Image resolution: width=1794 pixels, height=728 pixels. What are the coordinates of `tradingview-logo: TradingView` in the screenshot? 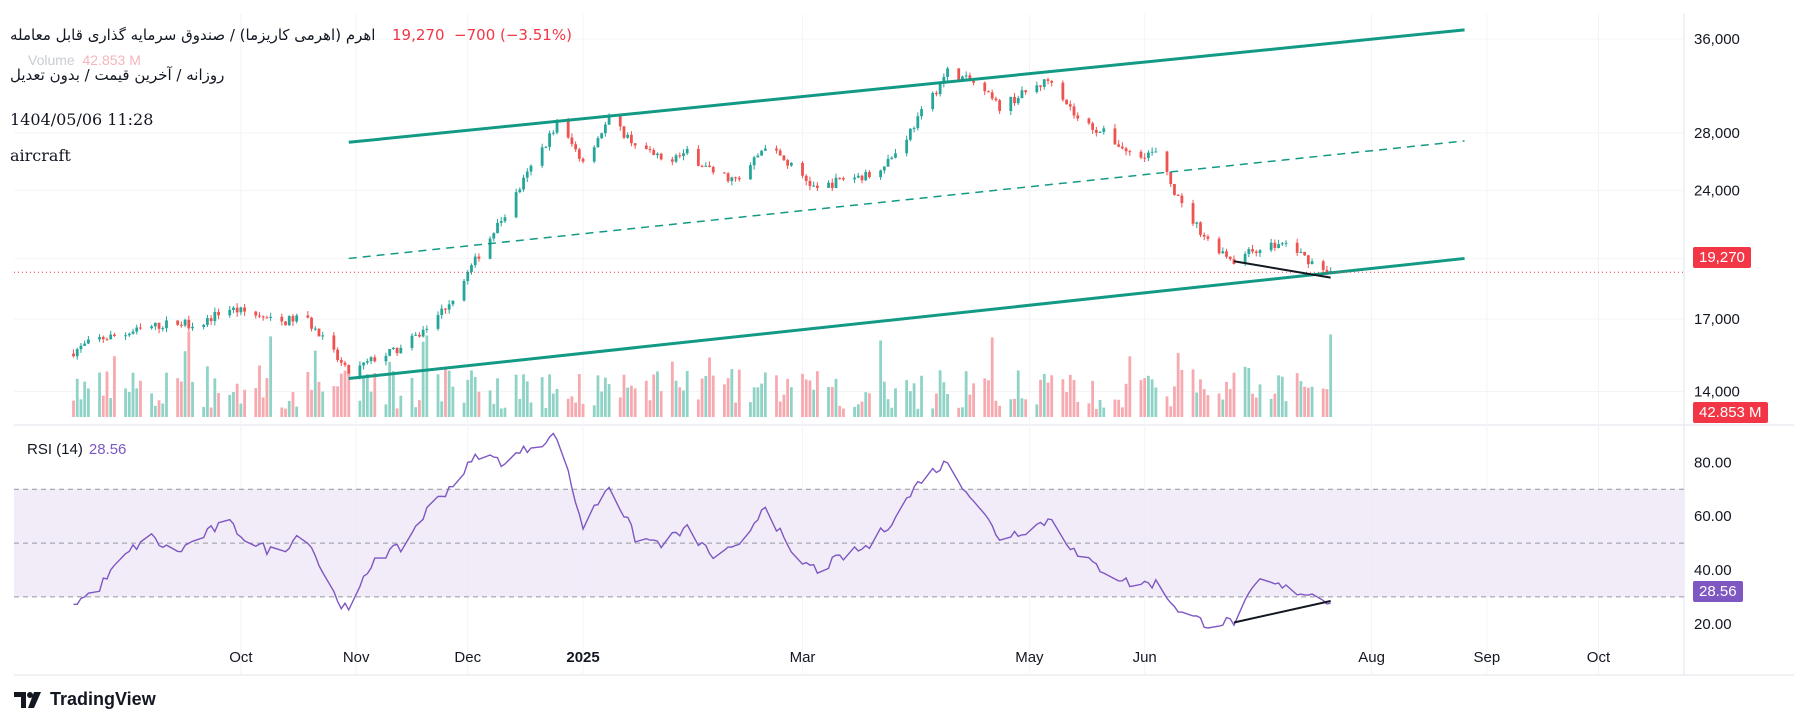 It's located at (85, 699).